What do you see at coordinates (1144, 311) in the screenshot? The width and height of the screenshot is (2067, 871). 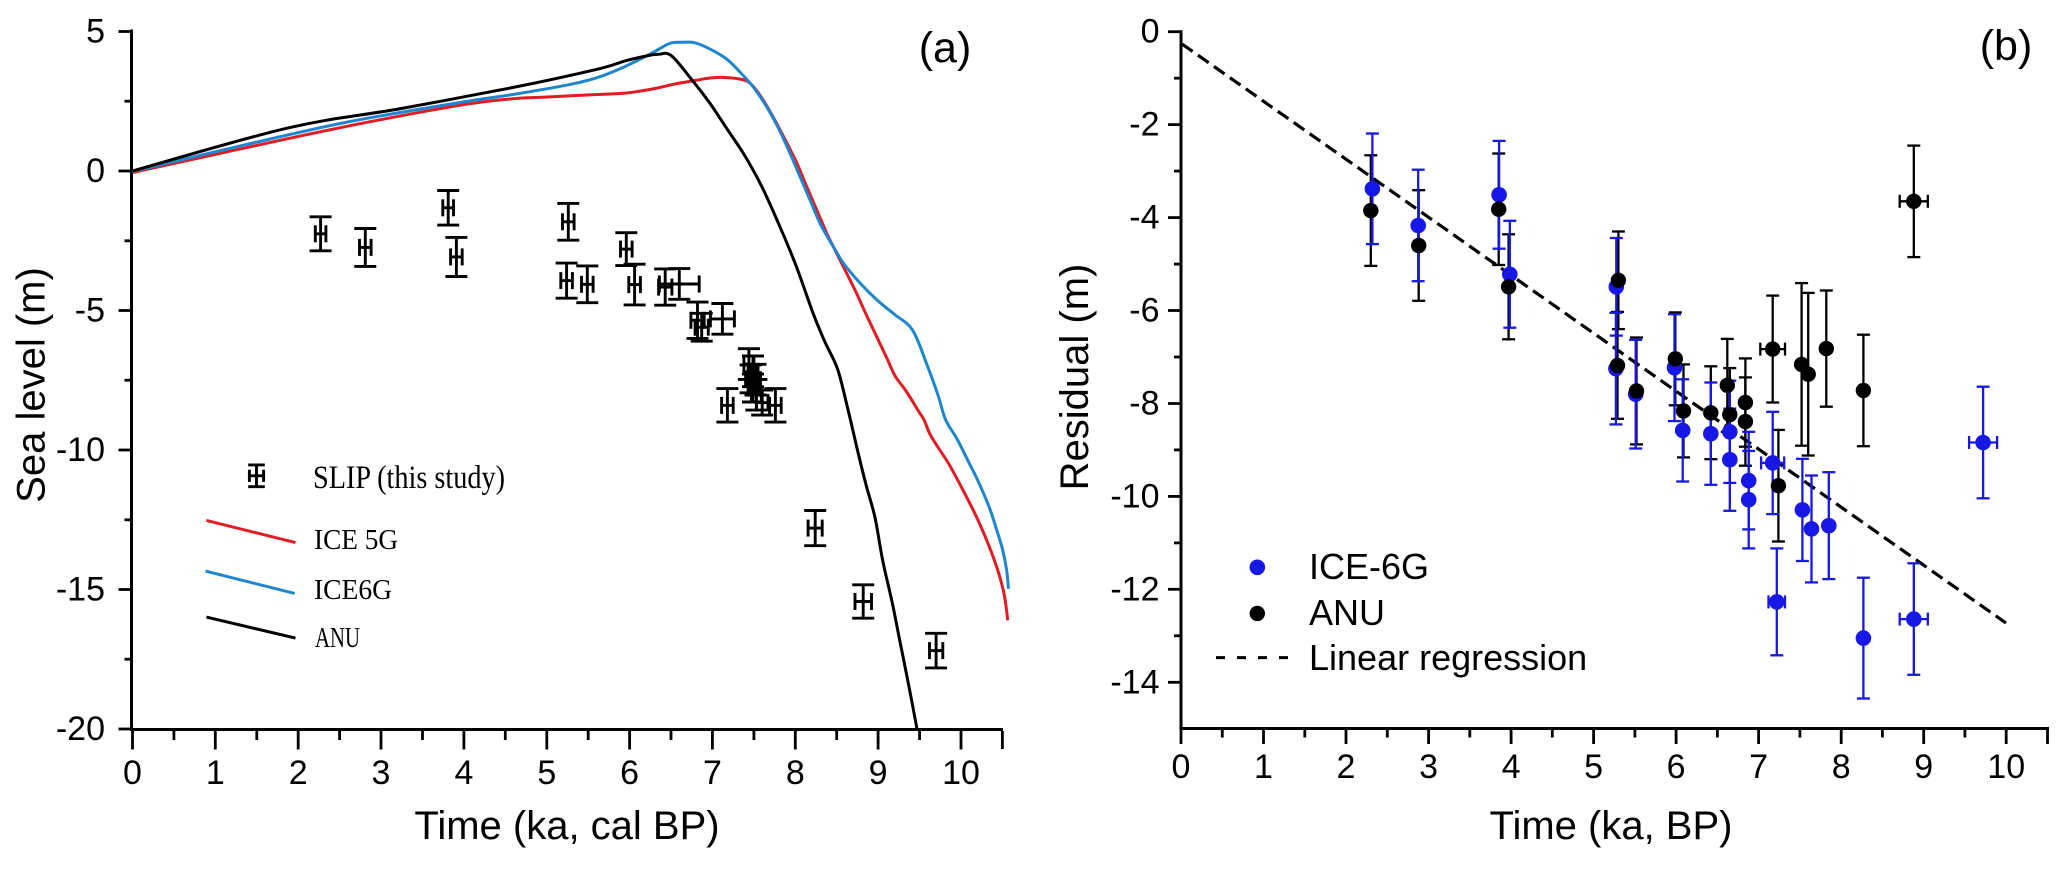 I see `svg-text: -6` at bounding box center [1144, 311].